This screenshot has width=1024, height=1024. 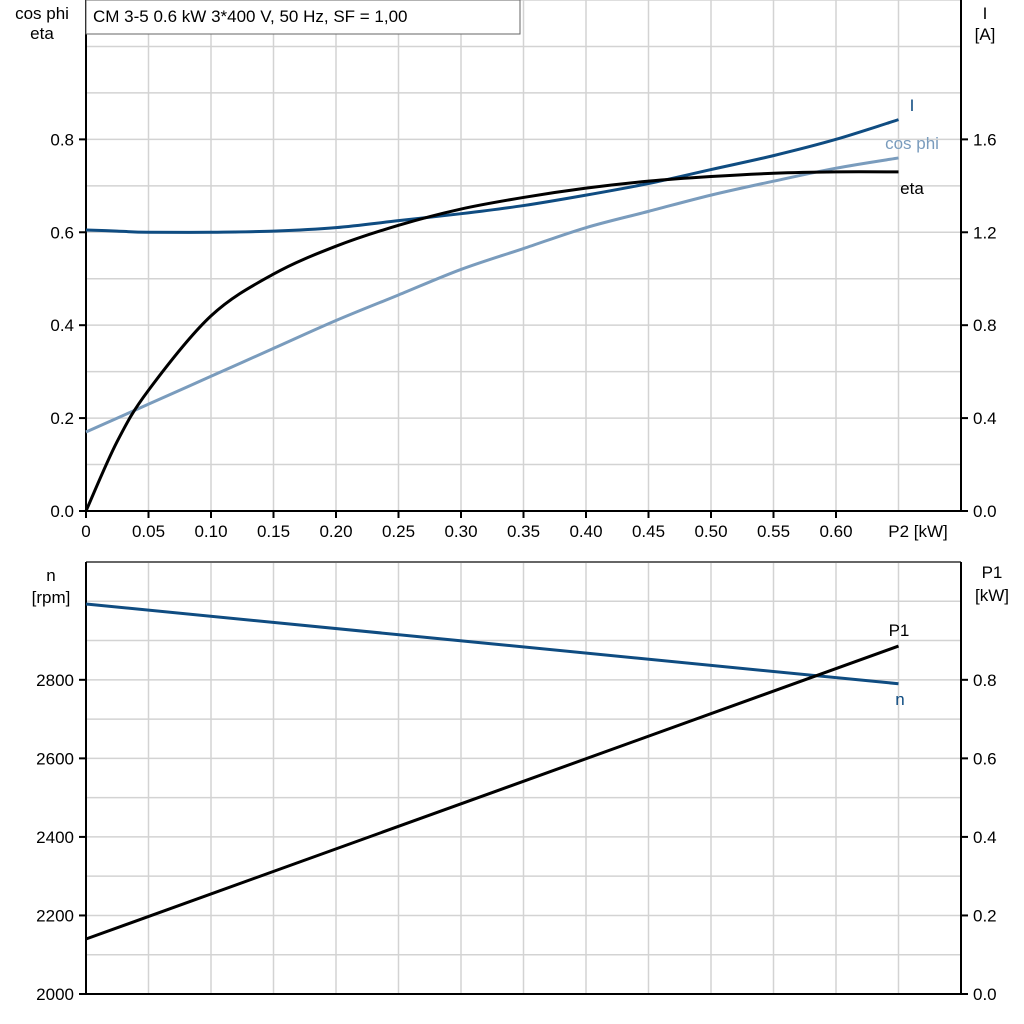 What do you see at coordinates (398, 531) in the screenshot?
I see `x-tick-label: 0.25` at bounding box center [398, 531].